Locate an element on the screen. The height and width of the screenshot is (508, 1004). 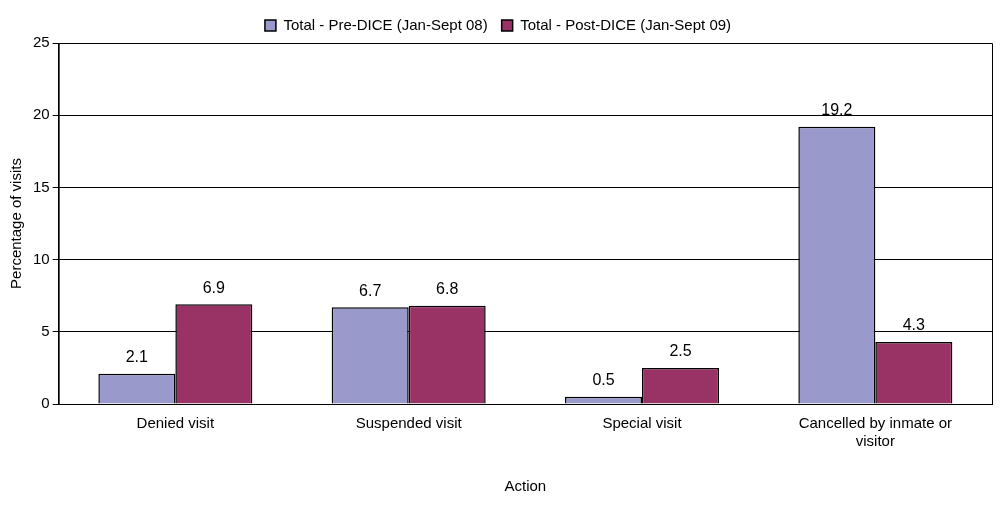
data-label: 2.1 is located at coordinates (137, 357).